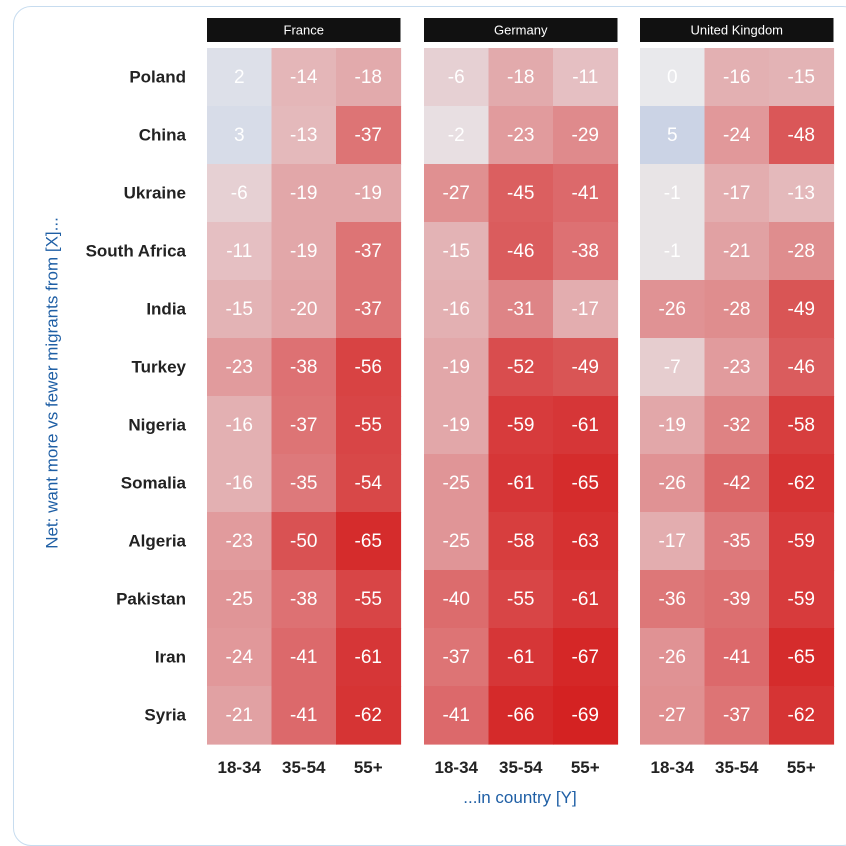  I want to click on cell-value-label: -35, so click(303, 483).